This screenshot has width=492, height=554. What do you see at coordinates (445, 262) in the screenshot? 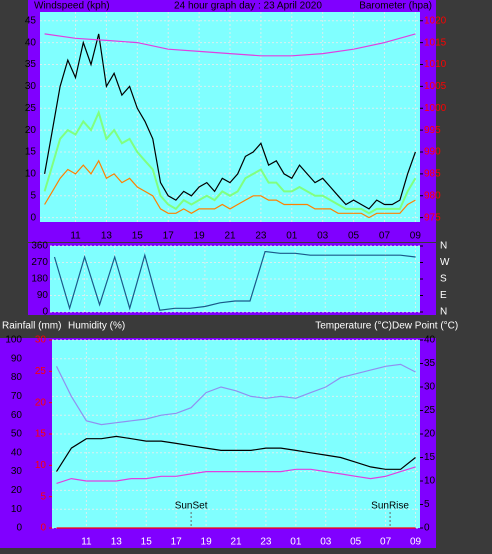
I see `y2-tick-label: W` at bounding box center [445, 262].